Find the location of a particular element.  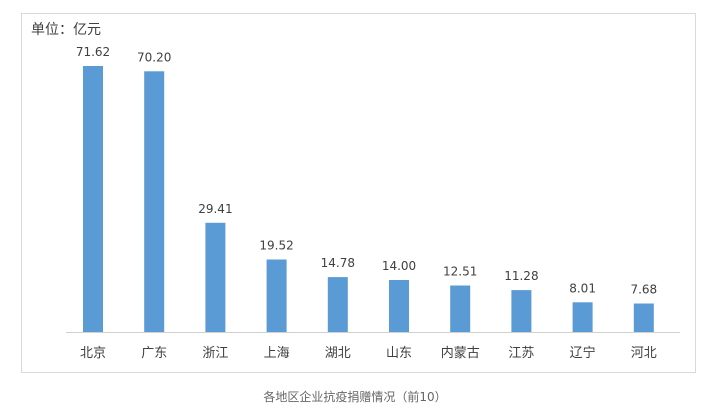

x-tick-label-7: 江苏 is located at coordinates (521, 353).